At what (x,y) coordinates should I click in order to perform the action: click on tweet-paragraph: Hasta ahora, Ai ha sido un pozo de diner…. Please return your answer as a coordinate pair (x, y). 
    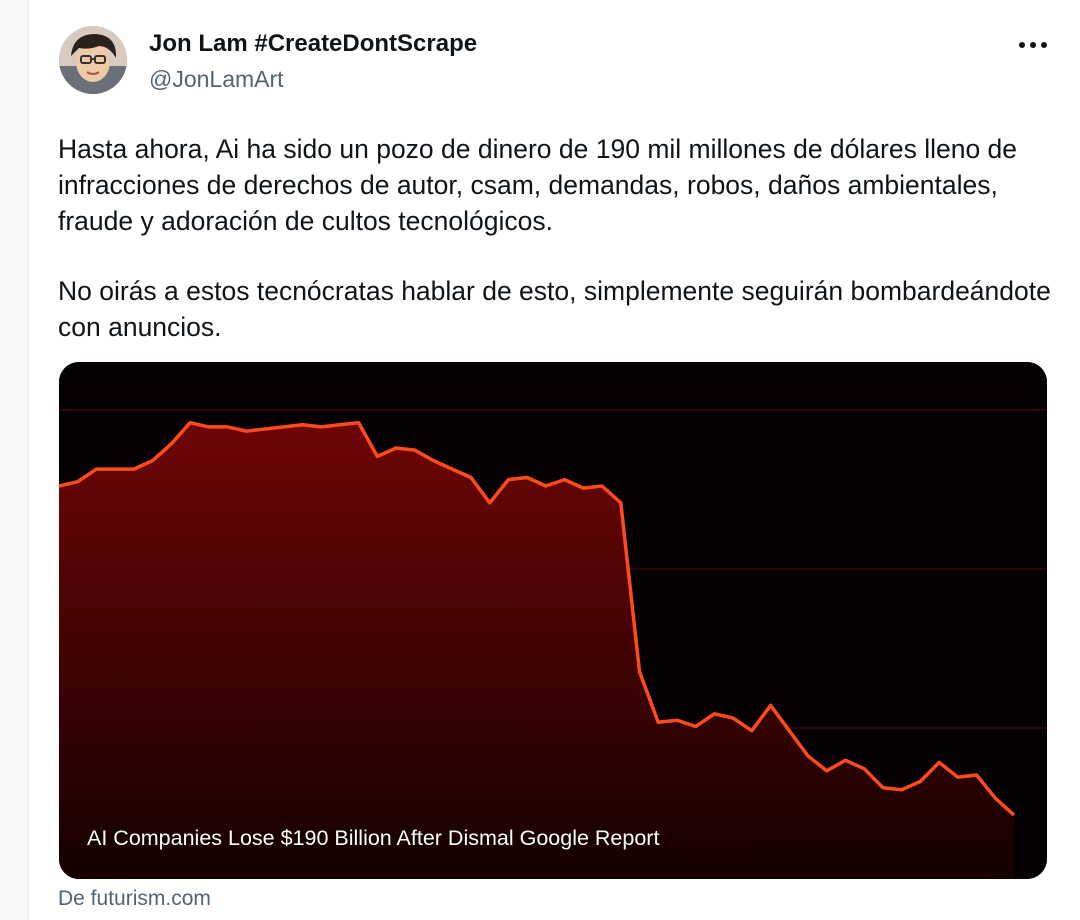
    Looking at the image, I should click on (538, 185).